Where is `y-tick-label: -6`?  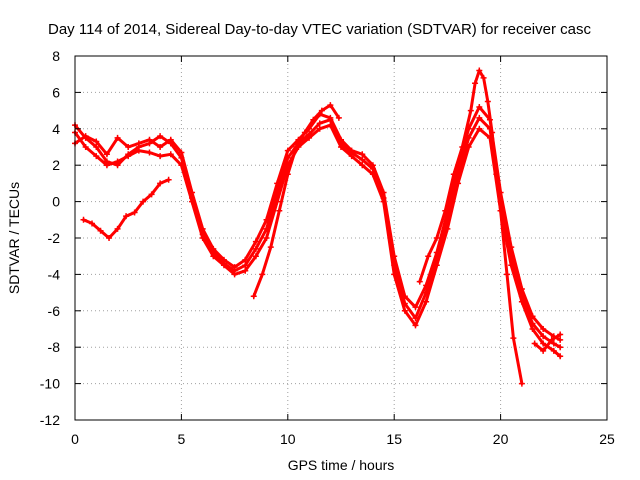
y-tick-label: -6 is located at coordinates (54, 311).